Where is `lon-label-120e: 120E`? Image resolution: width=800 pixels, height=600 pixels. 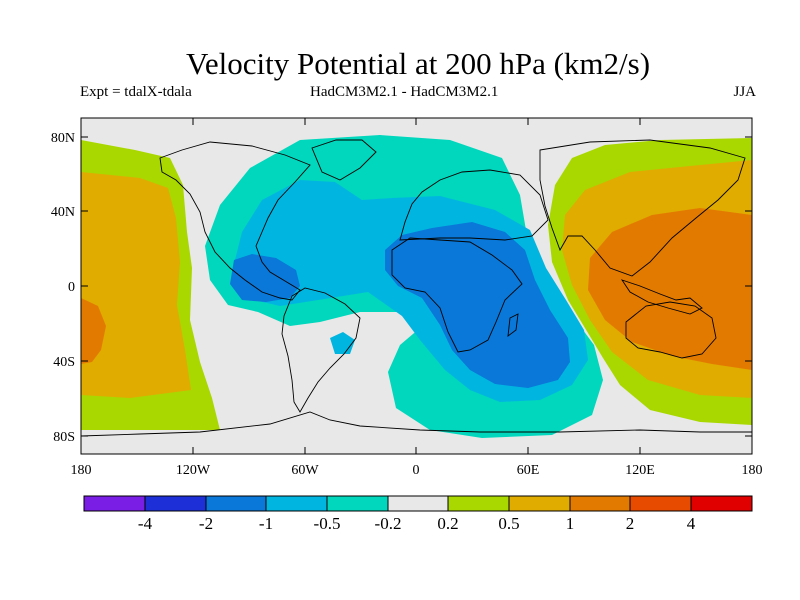
lon-label-120e: 120E is located at coordinates (640, 470).